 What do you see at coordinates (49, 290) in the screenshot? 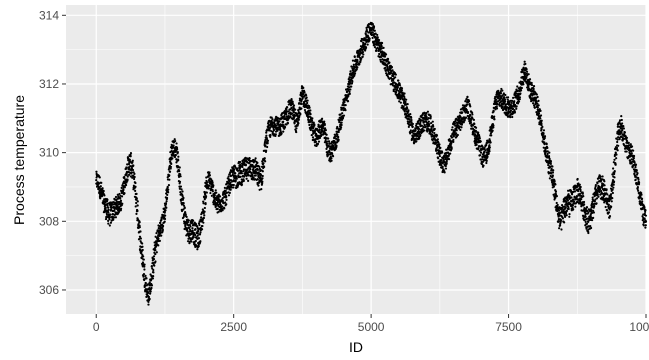
I see `y-tick-label: 306` at bounding box center [49, 290].